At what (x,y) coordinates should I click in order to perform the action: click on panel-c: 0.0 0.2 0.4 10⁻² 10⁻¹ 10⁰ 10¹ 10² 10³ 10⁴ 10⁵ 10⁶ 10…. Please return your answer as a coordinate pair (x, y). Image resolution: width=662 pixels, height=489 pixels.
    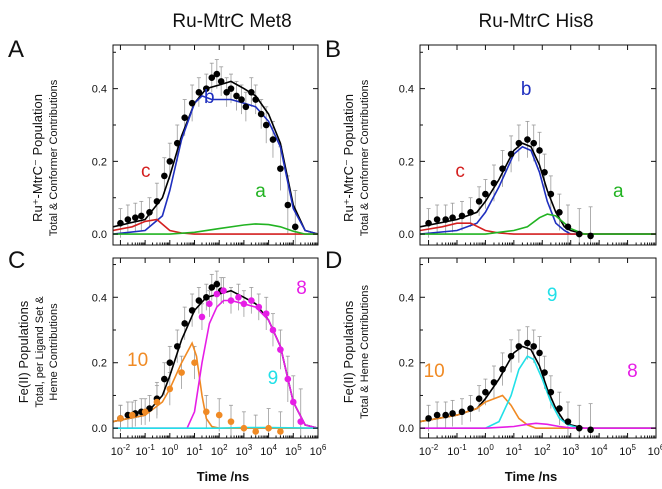
    Looking at the image, I should click on (209, 357).